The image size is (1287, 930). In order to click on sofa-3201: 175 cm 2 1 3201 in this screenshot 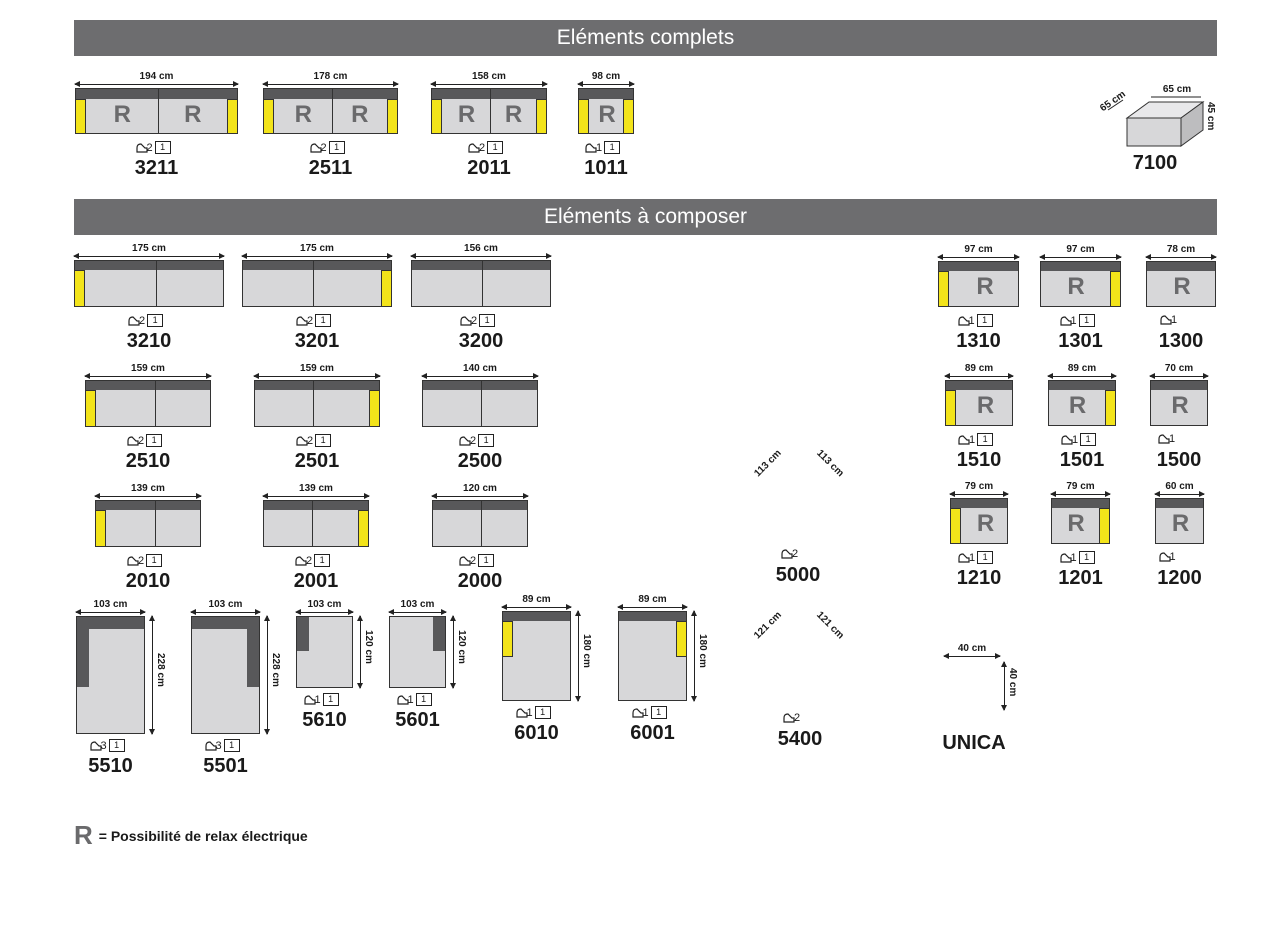, I will do `click(317, 306)`.